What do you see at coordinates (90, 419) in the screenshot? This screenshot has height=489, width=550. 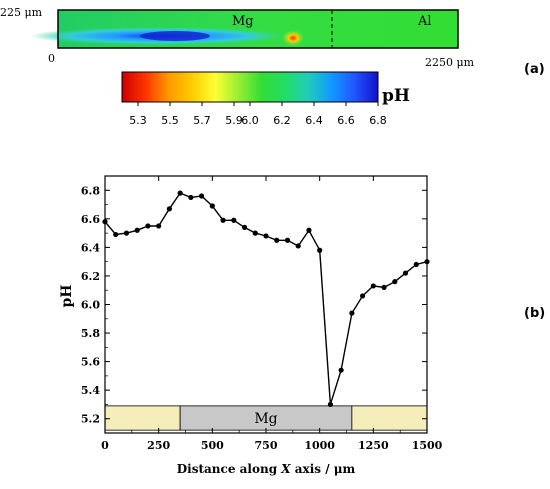 I see `y-tick-label: 5.2` at bounding box center [90, 419].